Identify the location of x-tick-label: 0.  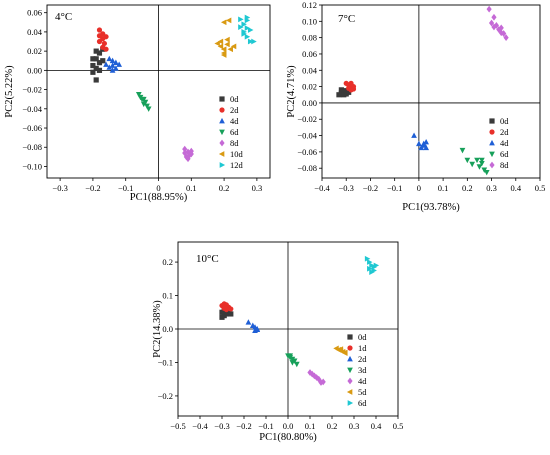
(419, 188).